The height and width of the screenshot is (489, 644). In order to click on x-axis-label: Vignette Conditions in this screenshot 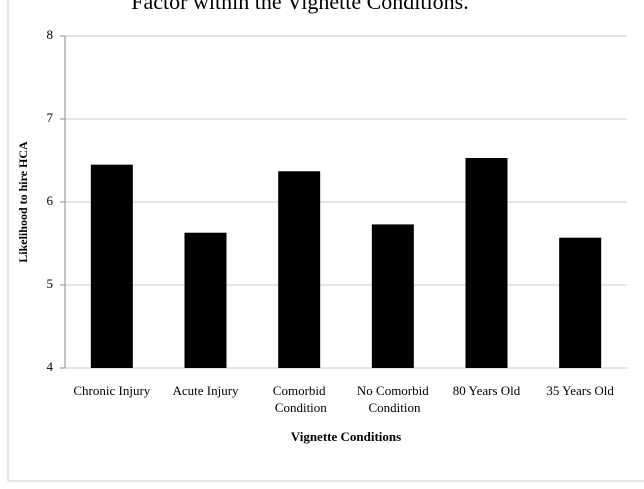, I will do `click(346, 436)`.